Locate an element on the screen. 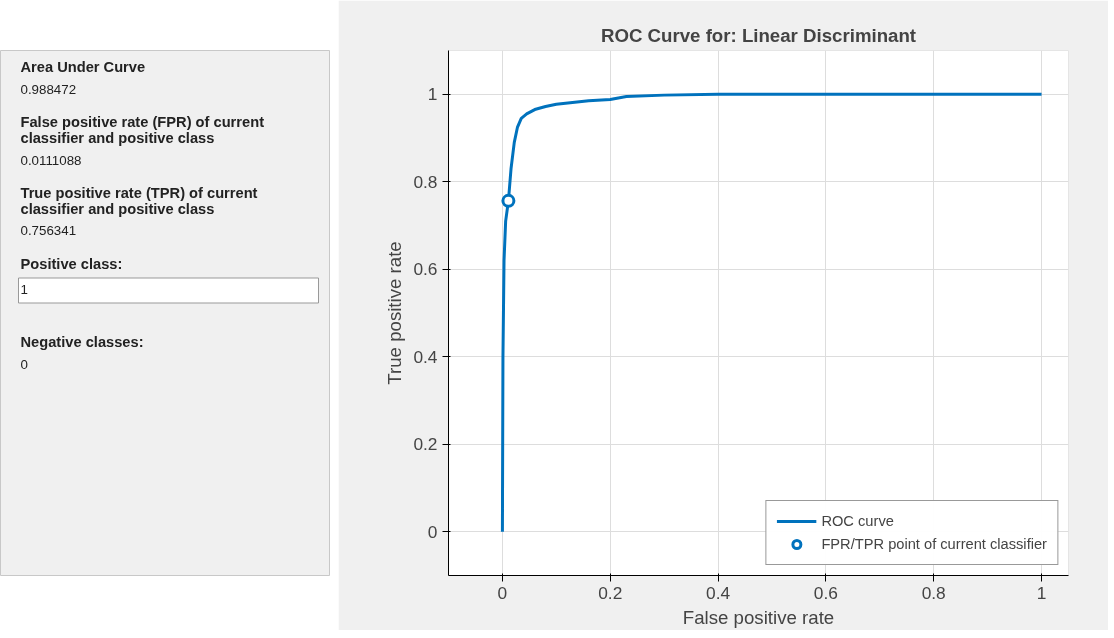 This screenshot has height=638, width=1114. x-axis-title: False positive rate is located at coordinates (758, 617).